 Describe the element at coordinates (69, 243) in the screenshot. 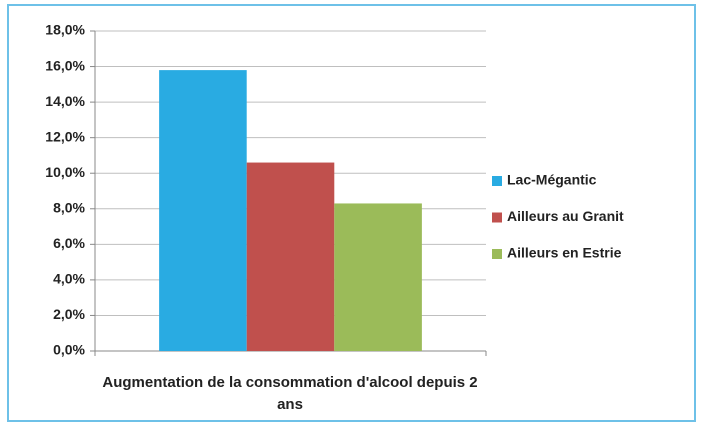

I see `y-tick-label: 6,0%` at that location.